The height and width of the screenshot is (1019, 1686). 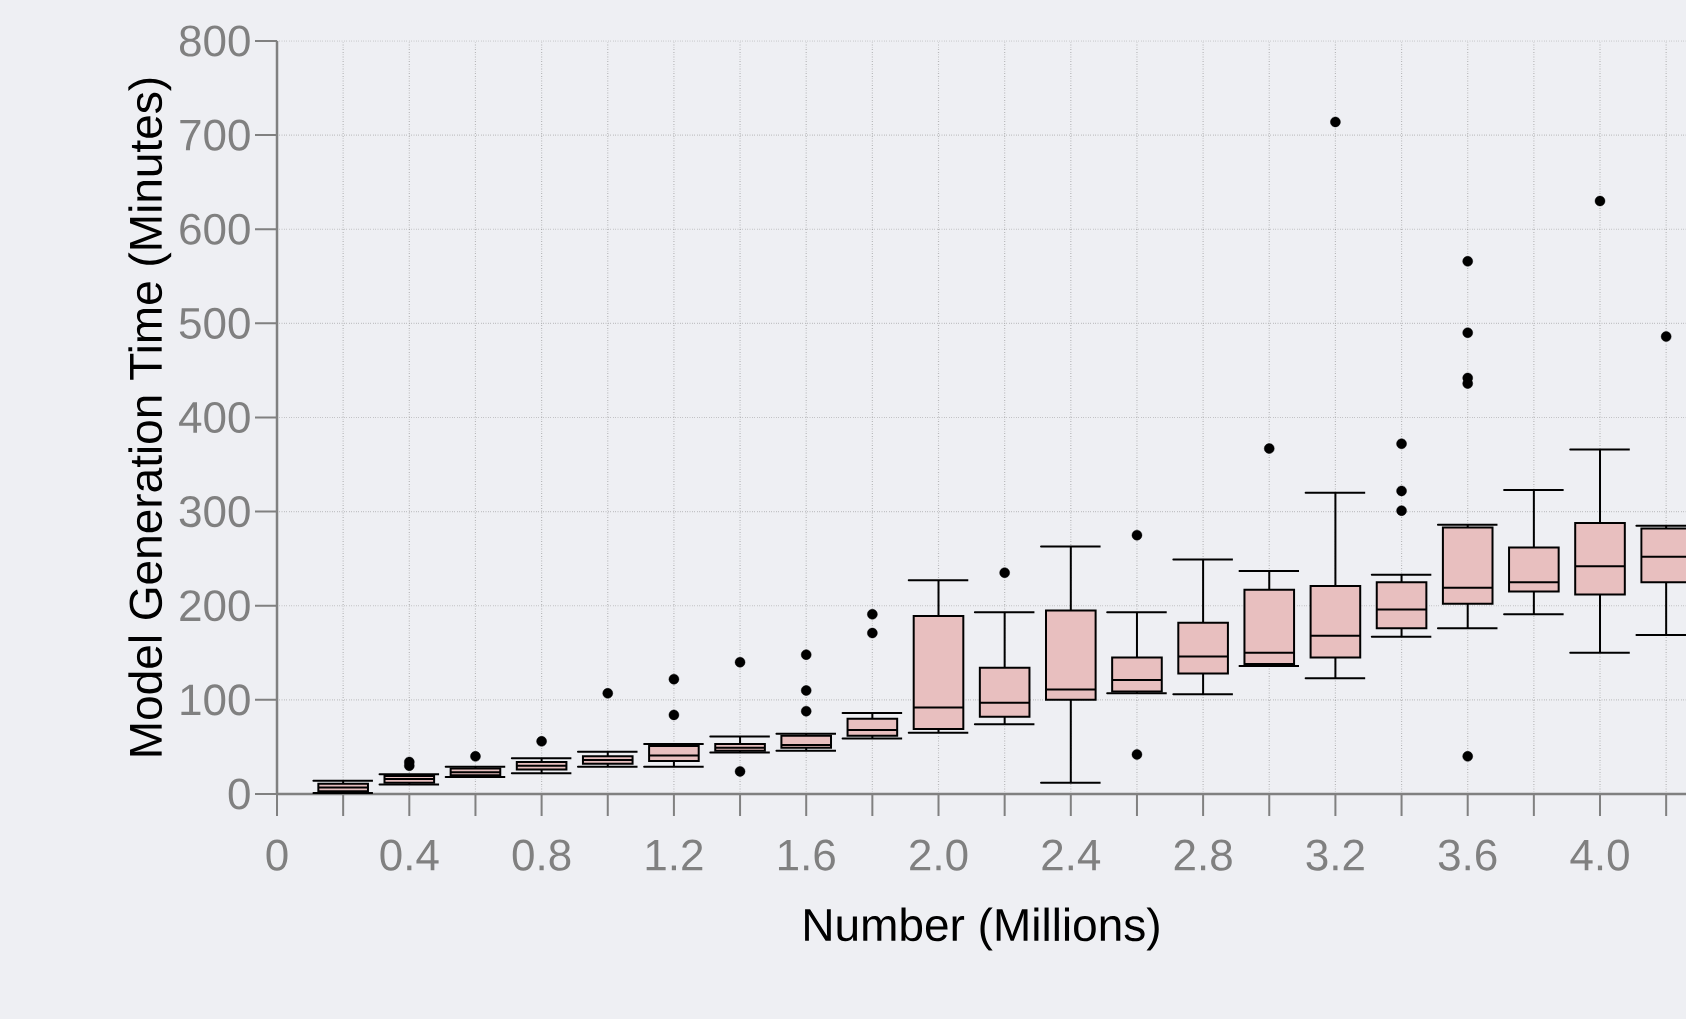 I want to click on x-tick-label: 4.0, so click(x=1599, y=855).